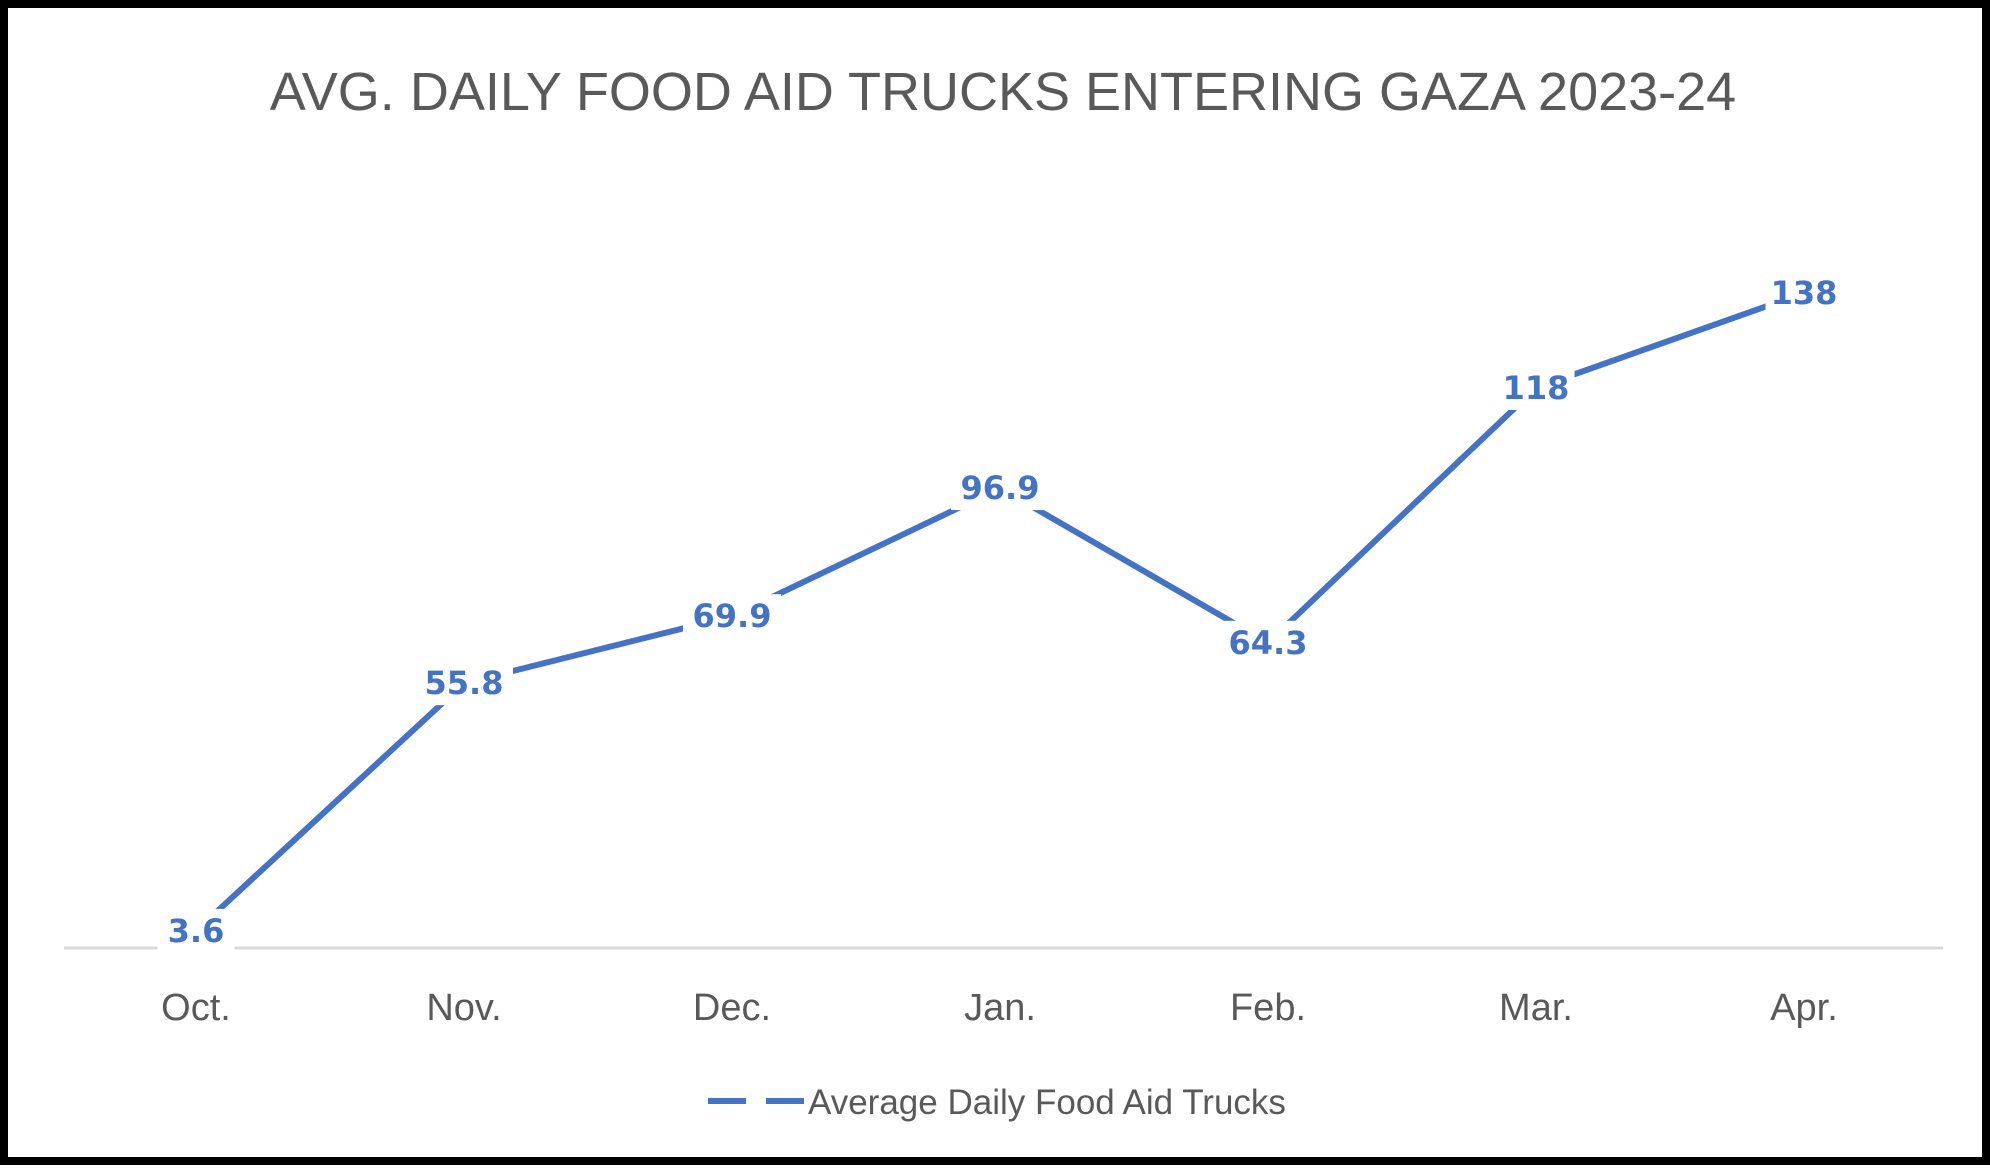 The width and height of the screenshot is (1990, 1173). Describe the element at coordinates (1804, 1008) in the screenshot. I see `x-tick-label-apr: Apr.` at that location.